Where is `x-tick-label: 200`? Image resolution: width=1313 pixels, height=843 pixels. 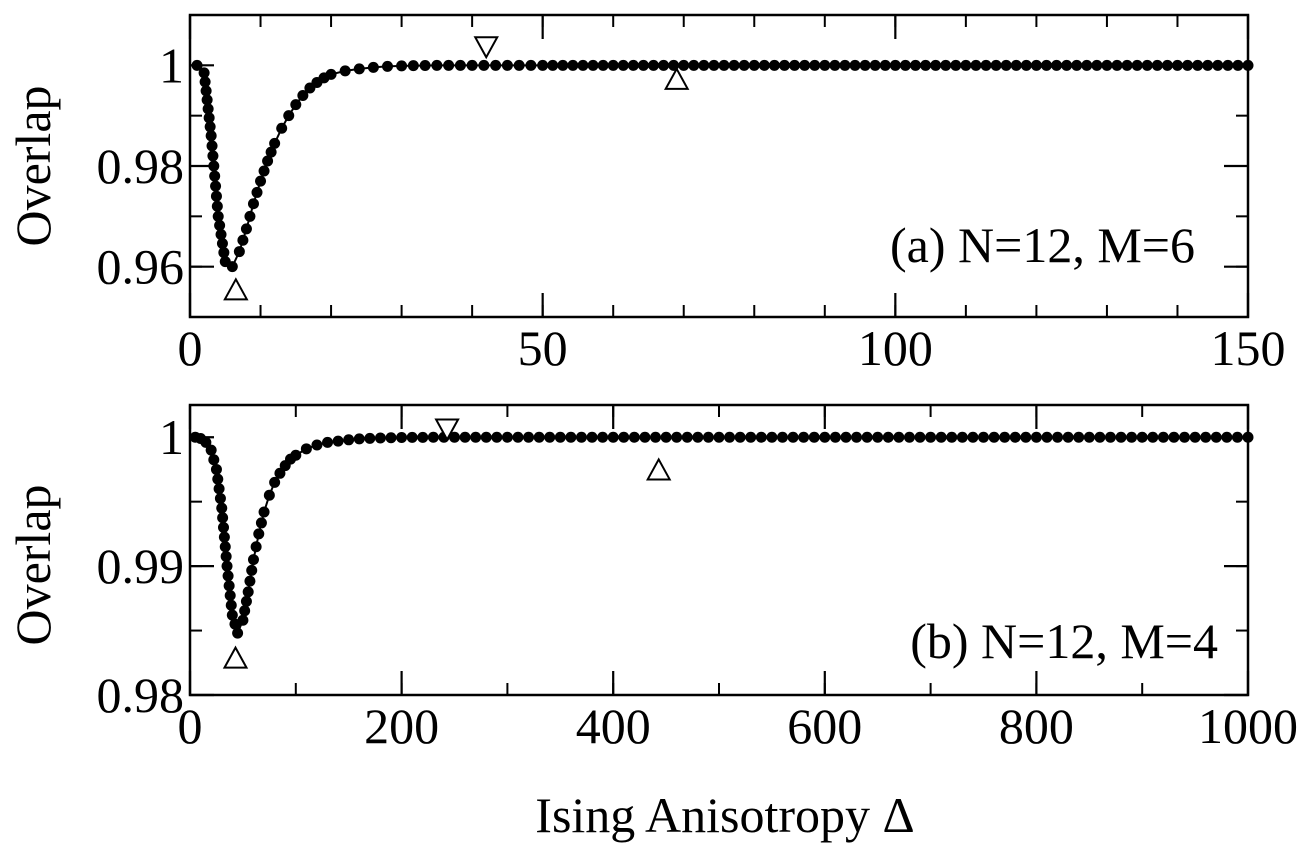 x-tick-label: 200 is located at coordinates (401, 726).